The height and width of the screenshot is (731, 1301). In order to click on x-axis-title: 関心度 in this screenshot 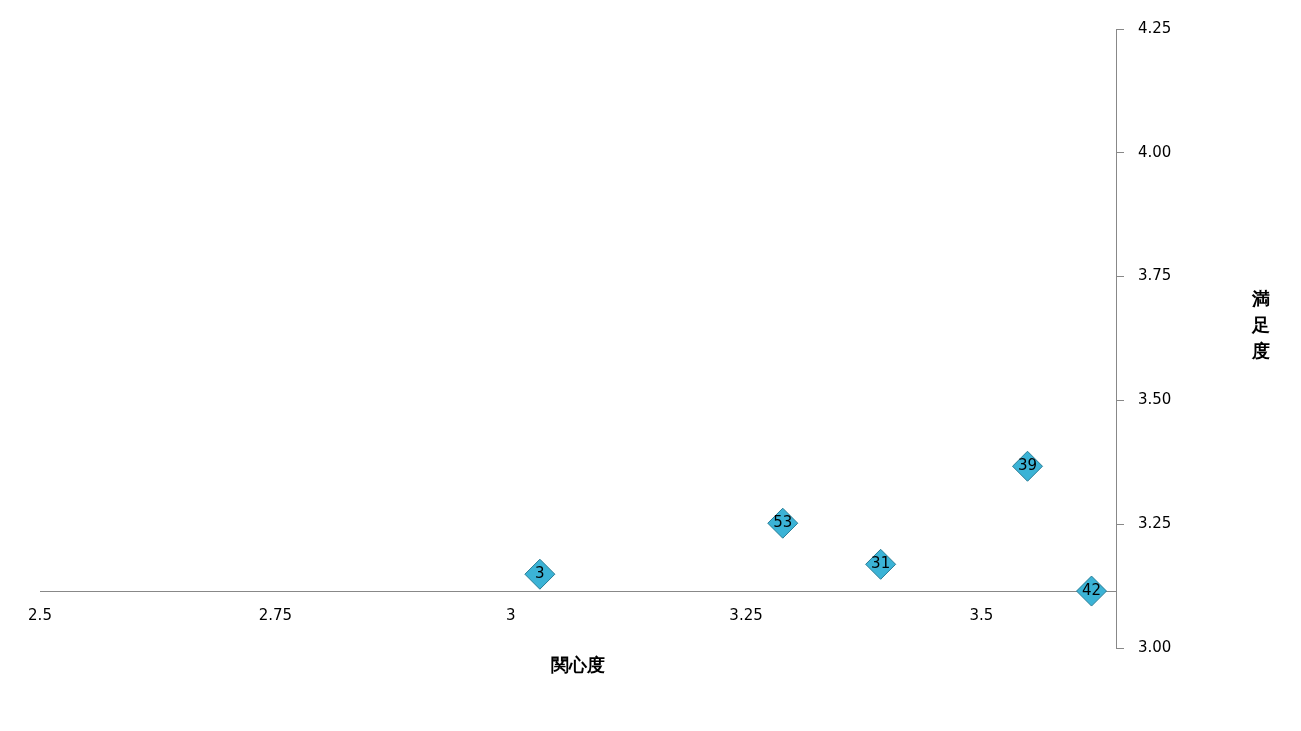, I will do `click(578, 664)`.